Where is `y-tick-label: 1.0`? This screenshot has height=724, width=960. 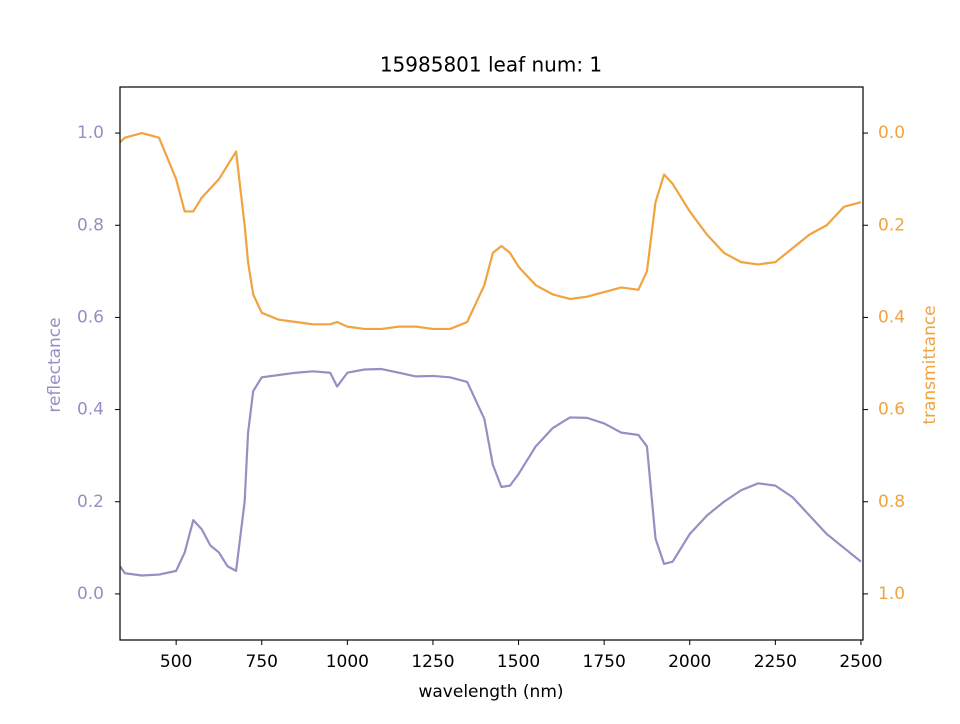 y-tick-label: 1.0 is located at coordinates (90, 133).